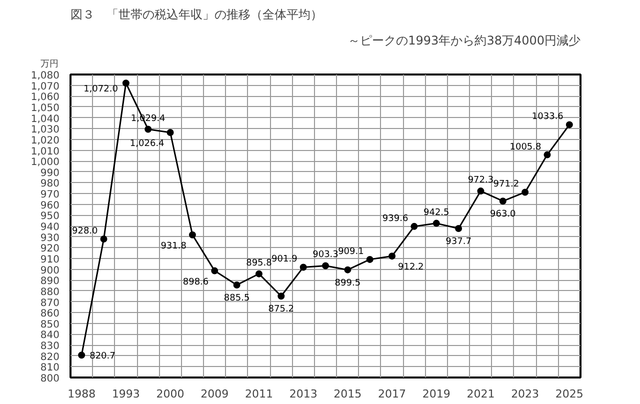 The width and height of the screenshot is (640, 404). I want to click on x-tick-label: 2011, so click(258, 394).